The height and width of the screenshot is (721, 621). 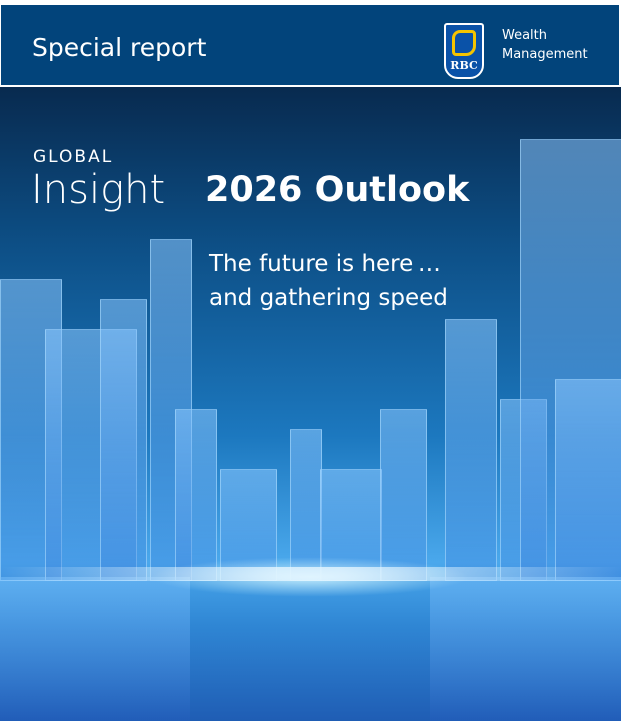 What do you see at coordinates (119, 47) in the screenshot?
I see `section-title: Special report` at bounding box center [119, 47].